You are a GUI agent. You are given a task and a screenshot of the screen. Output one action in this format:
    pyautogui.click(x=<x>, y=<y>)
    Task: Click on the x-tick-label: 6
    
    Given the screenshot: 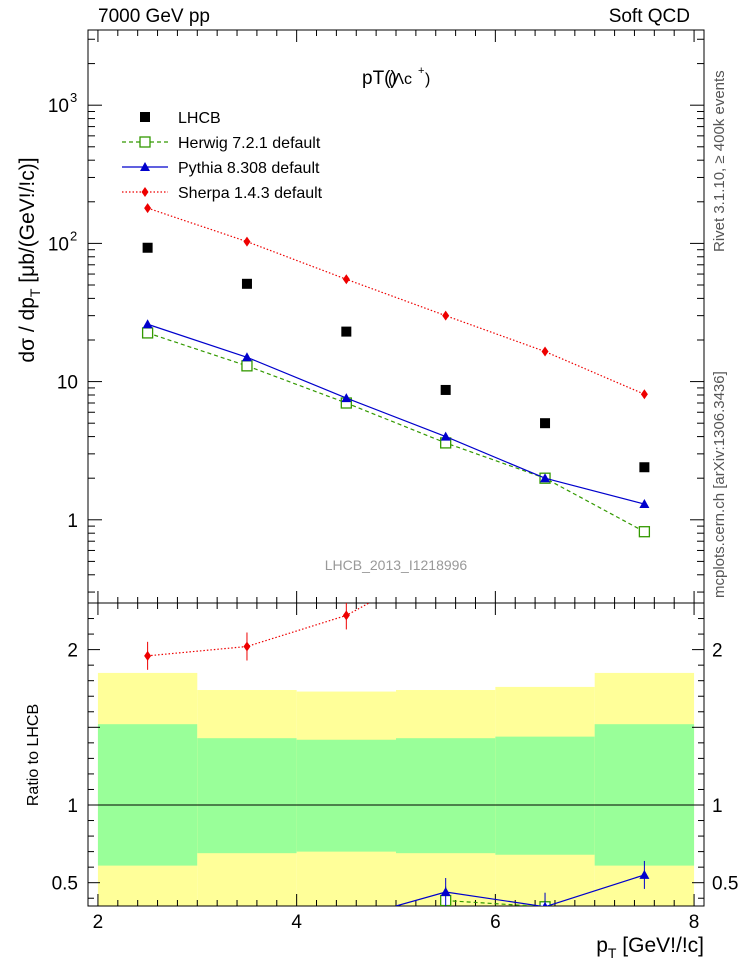 What is the action you would take?
    pyautogui.click(x=495, y=922)
    